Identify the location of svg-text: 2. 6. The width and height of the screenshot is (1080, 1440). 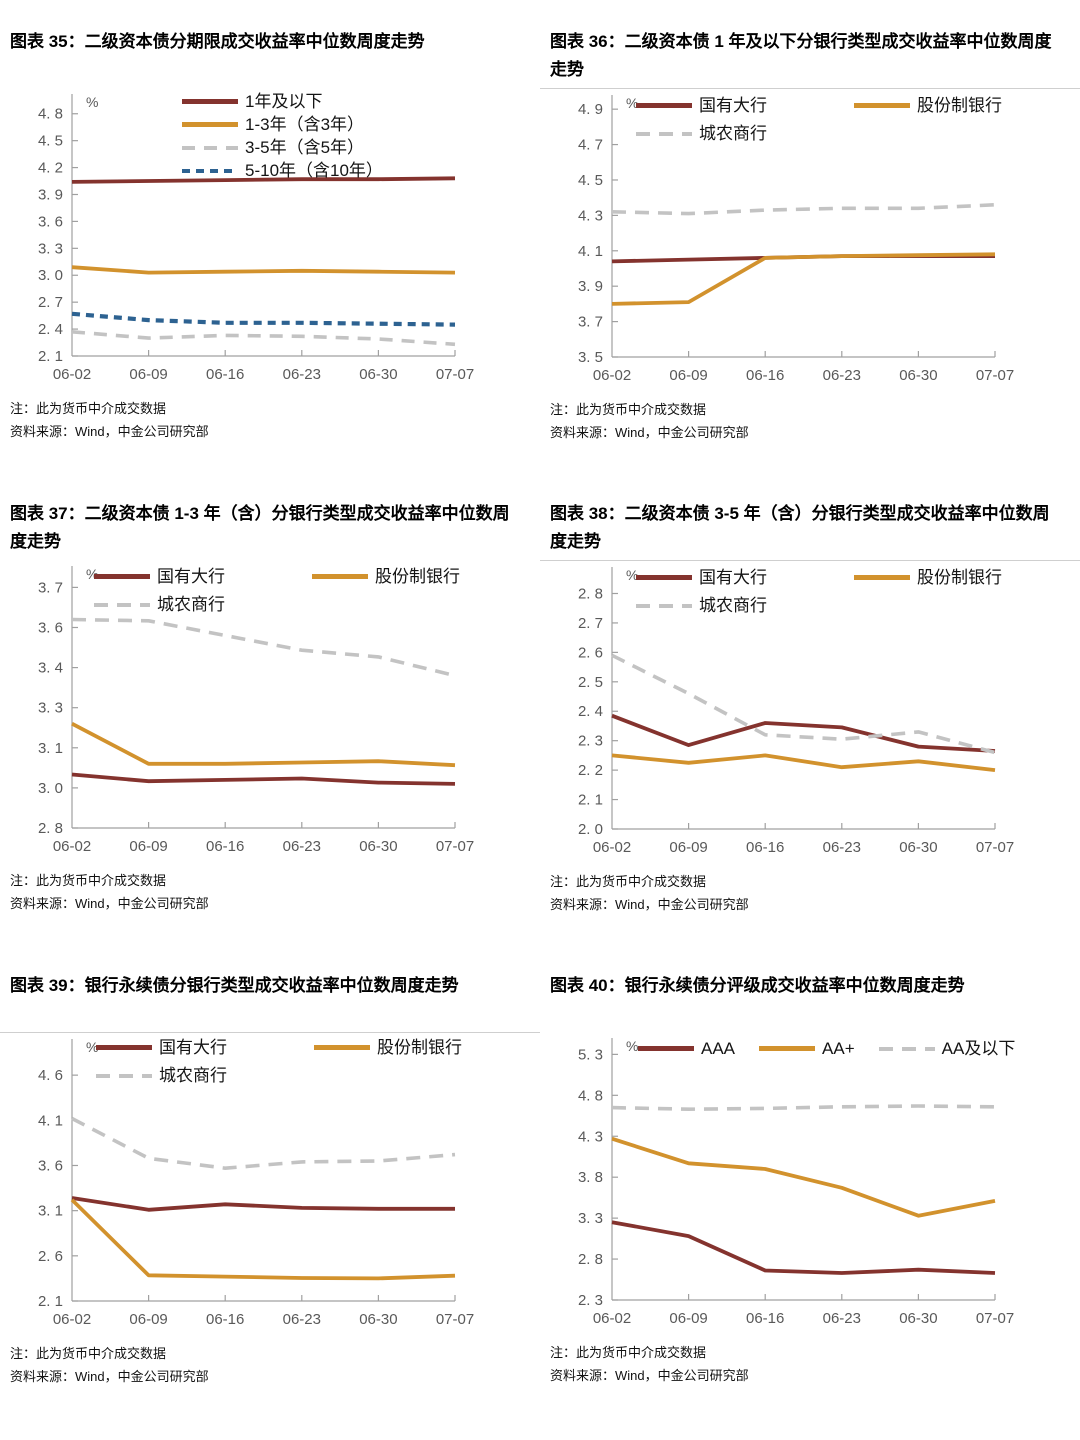
(50, 1256).